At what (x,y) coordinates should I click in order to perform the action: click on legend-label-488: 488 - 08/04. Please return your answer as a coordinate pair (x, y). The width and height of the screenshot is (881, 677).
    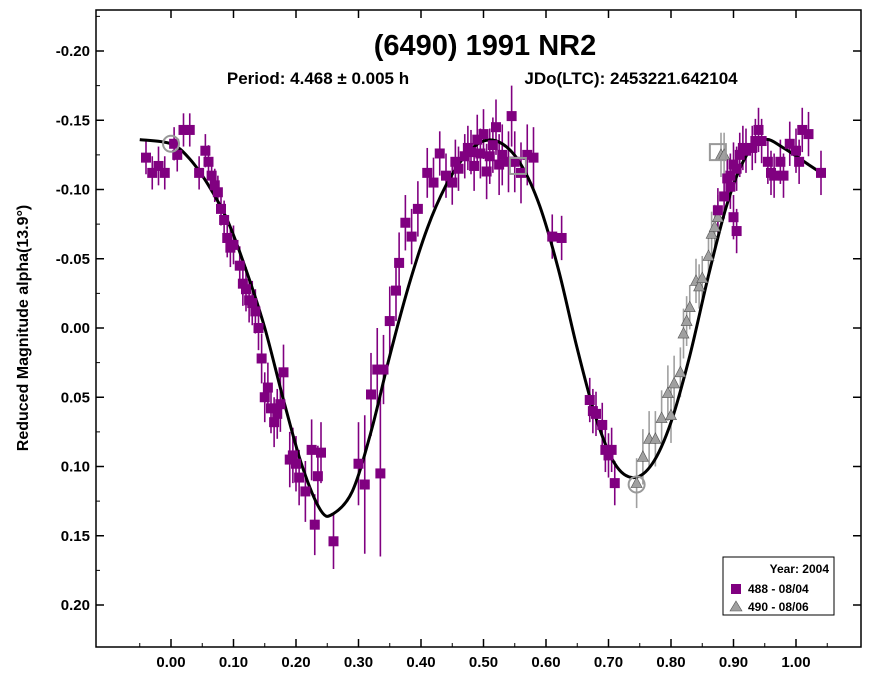
    Looking at the image, I should click on (778, 589).